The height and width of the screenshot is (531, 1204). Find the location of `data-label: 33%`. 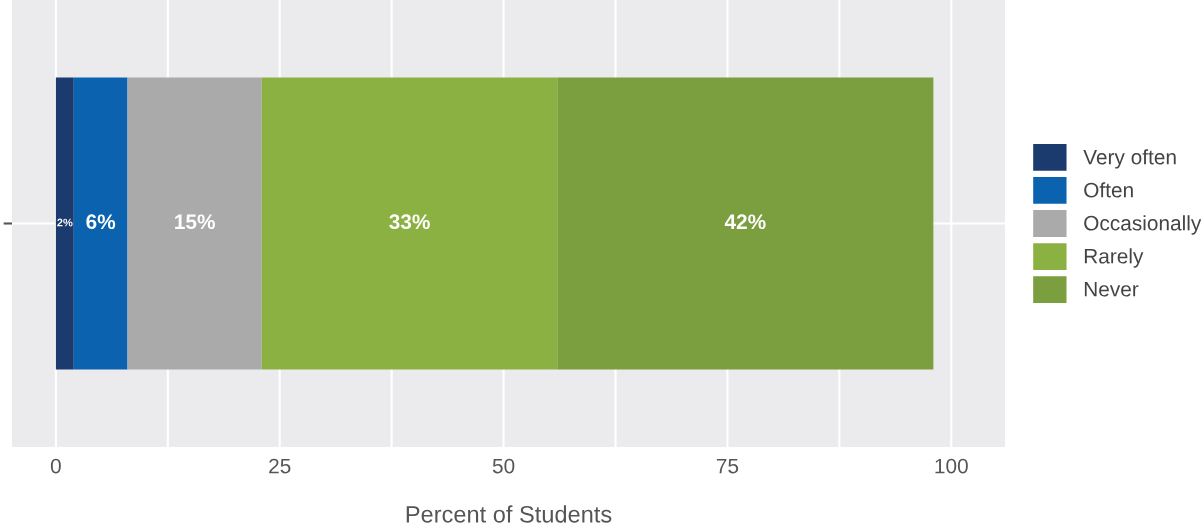

data-label: 33% is located at coordinates (409, 222).